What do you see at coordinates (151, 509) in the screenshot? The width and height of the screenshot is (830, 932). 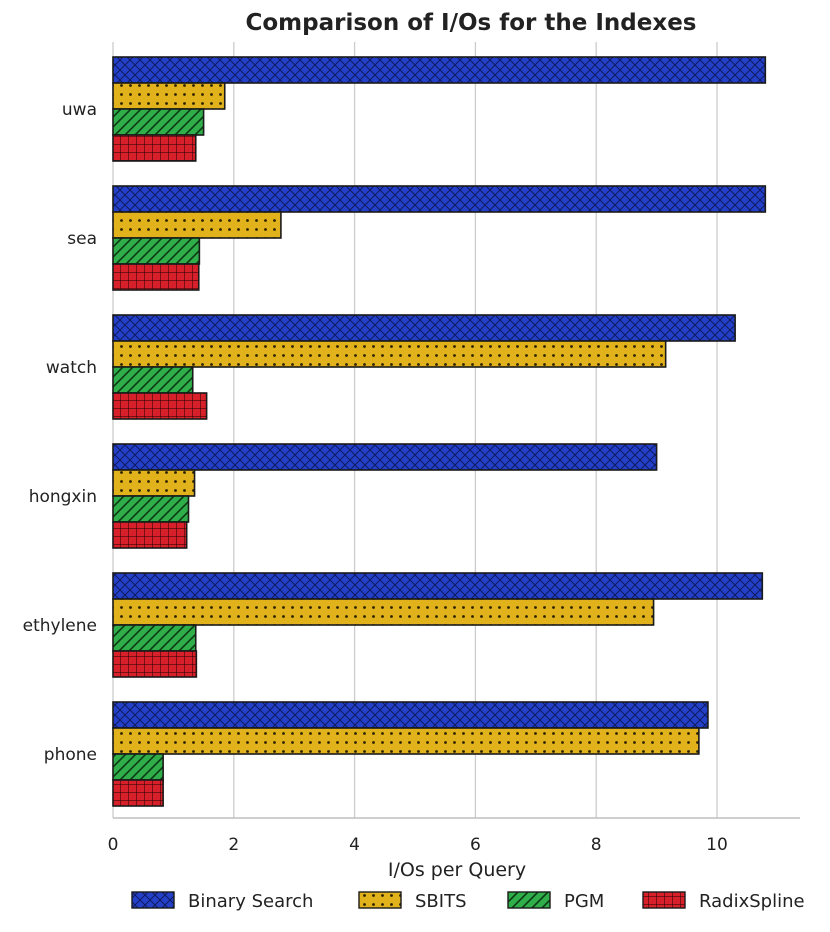 I see `bar-pgm-hongxin` at bounding box center [151, 509].